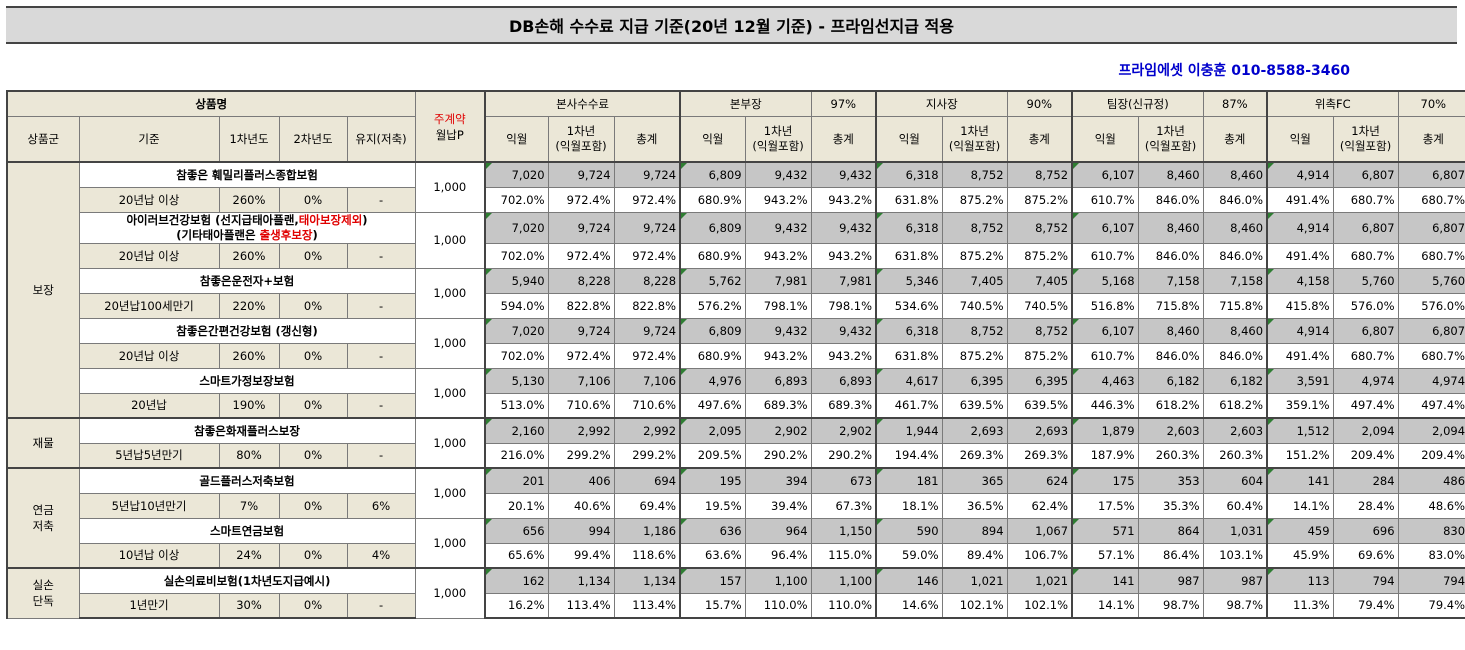  Describe the element at coordinates (1105, 530) in the screenshot. I see `amount-cell: 571` at that location.